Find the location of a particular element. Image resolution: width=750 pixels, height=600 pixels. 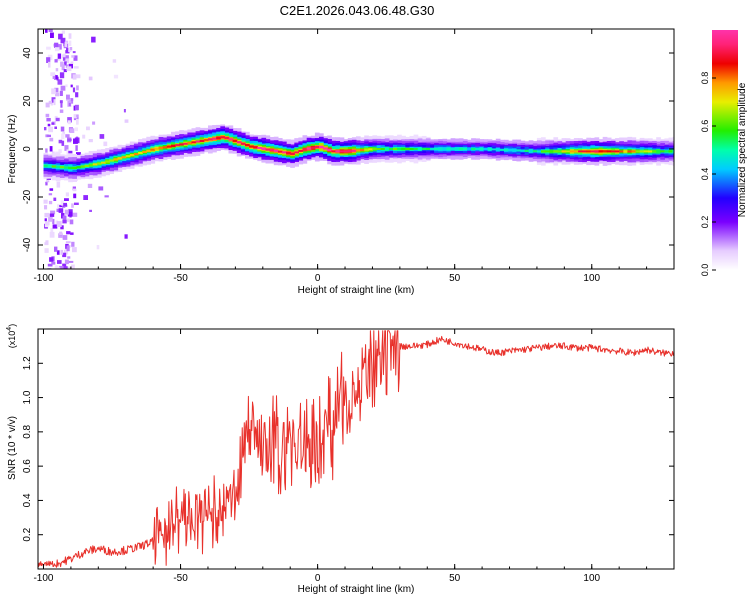

spectrogram-x-tick-label: 50 is located at coordinates (455, 278).